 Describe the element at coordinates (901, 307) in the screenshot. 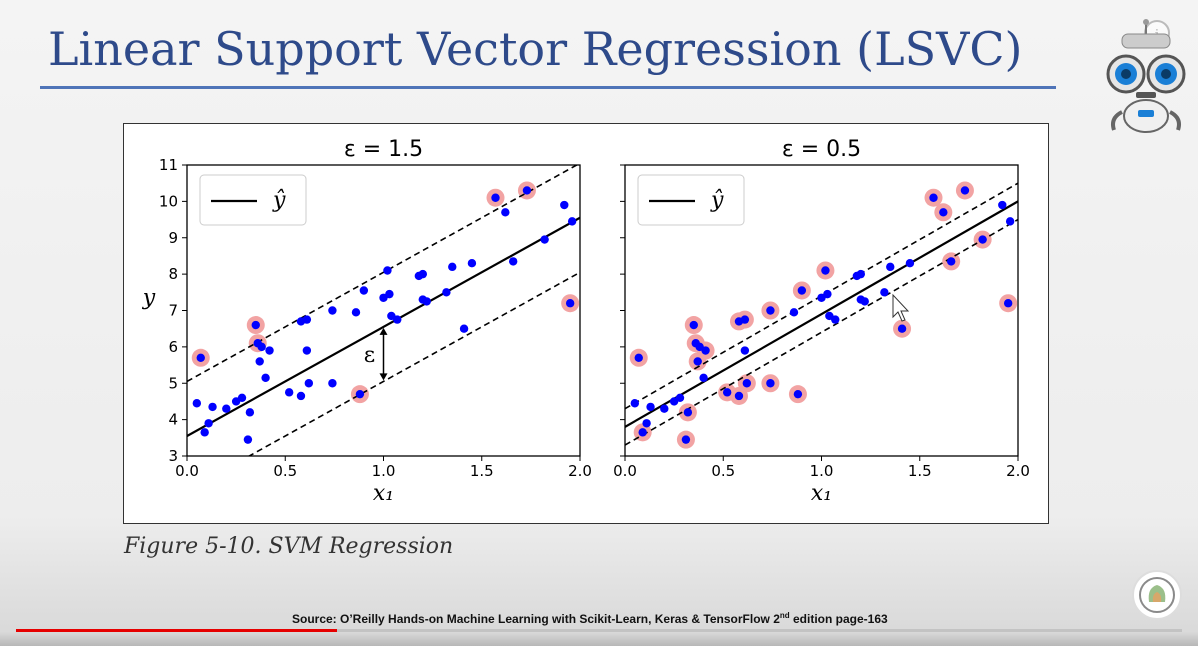

I see `mouse-cursor-icon` at that location.